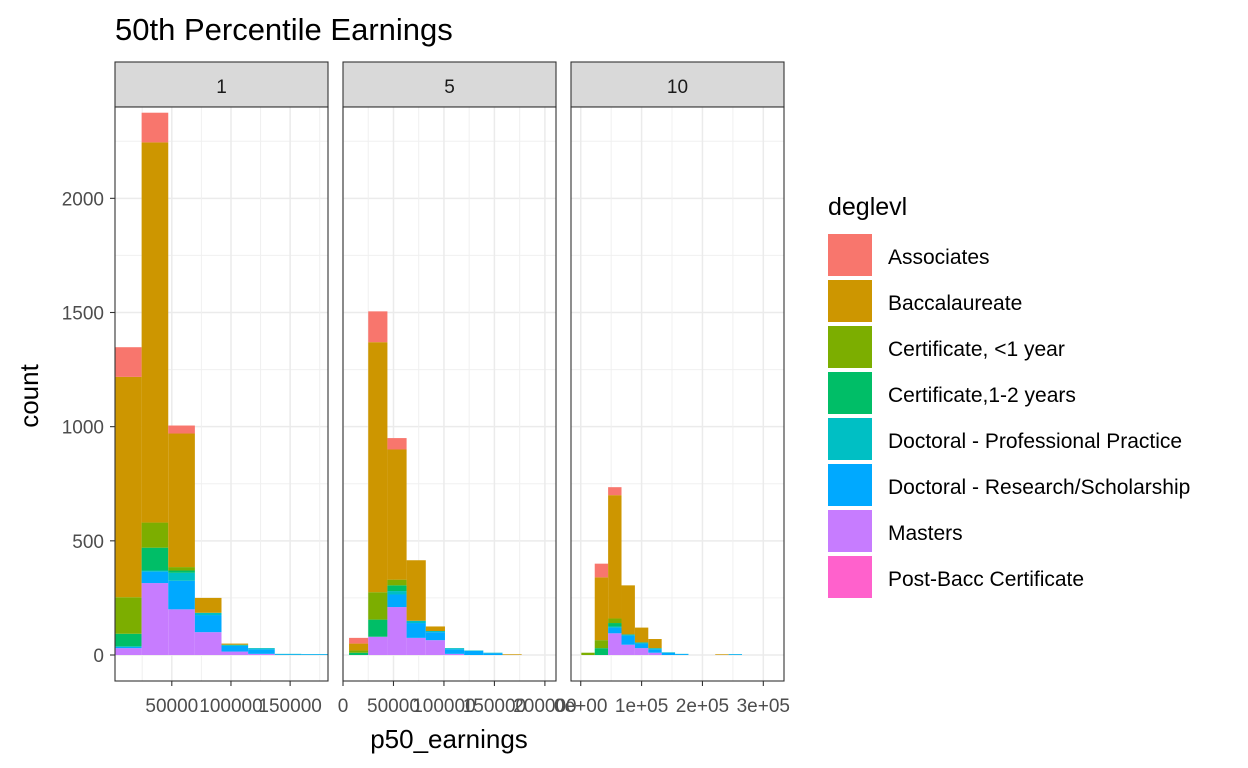 The image size is (1248, 768). I want to click on chart-title: 50th Percentile Earnings, so click(284, 29).